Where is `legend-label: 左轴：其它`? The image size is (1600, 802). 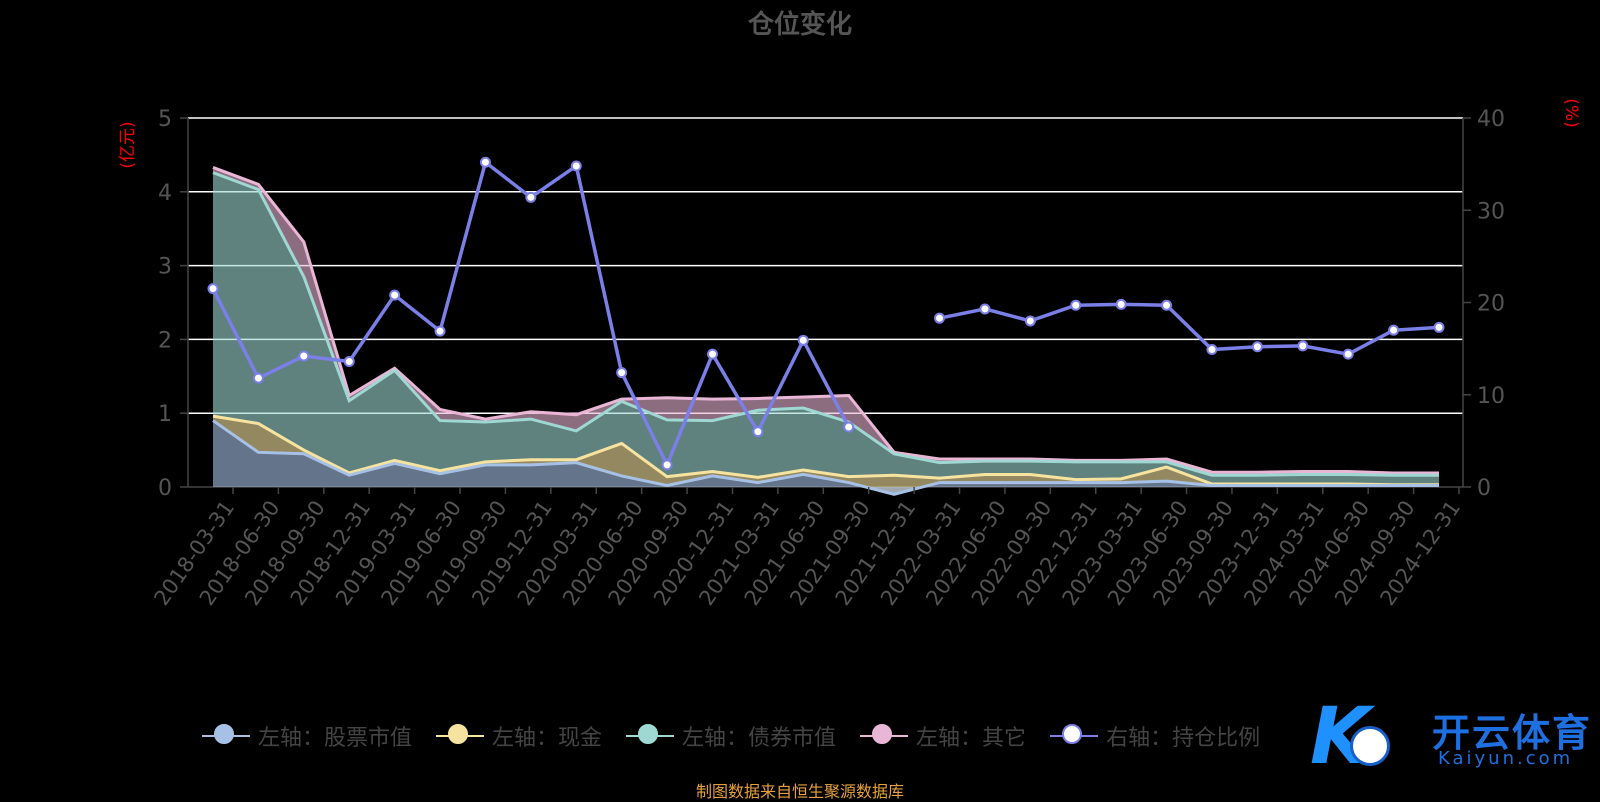
legend-label: 左轴：其它 is located at coordinates (971, 738).